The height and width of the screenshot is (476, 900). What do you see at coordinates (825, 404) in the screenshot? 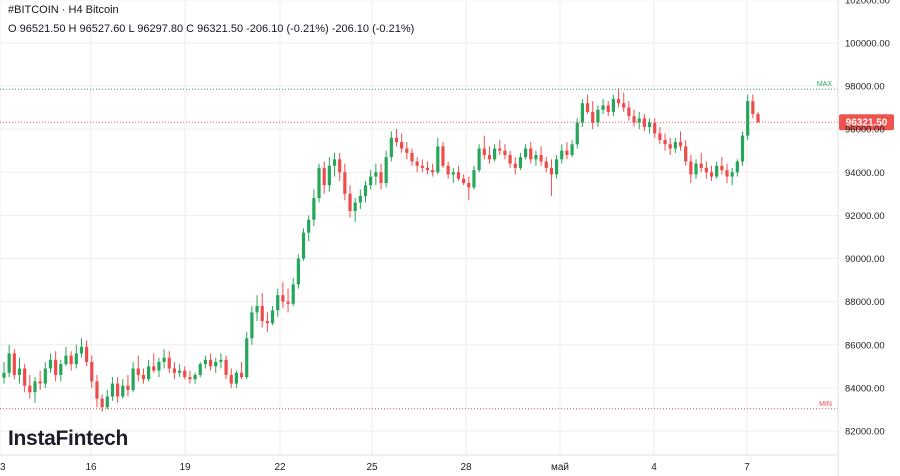
I see `min-line-label: MIN` at bounding box center [825, 404].